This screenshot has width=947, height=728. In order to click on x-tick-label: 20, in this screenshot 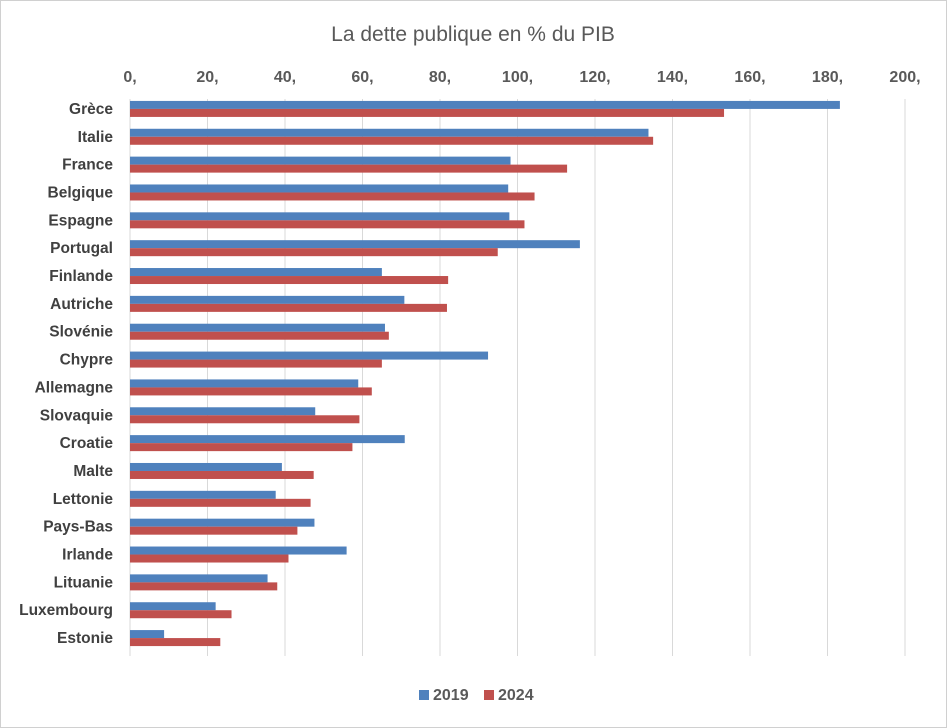, I will do `click(207, 77)`.